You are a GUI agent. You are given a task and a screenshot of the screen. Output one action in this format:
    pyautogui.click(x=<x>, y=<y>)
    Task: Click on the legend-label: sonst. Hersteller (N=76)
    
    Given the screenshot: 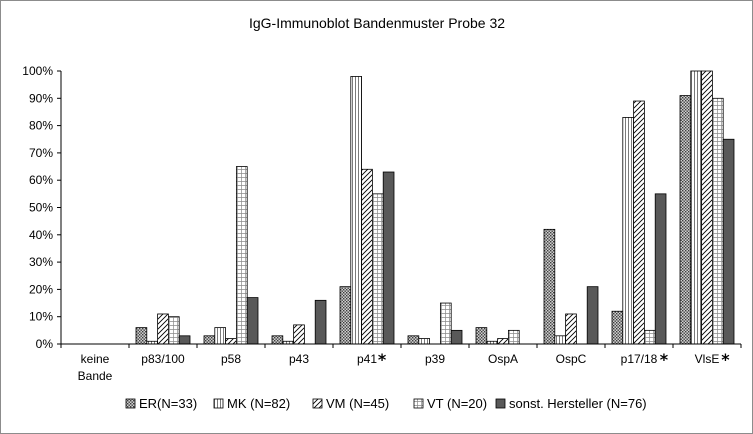 What is the action you would take?
    pyautogui.click(x=578, y=403)
    